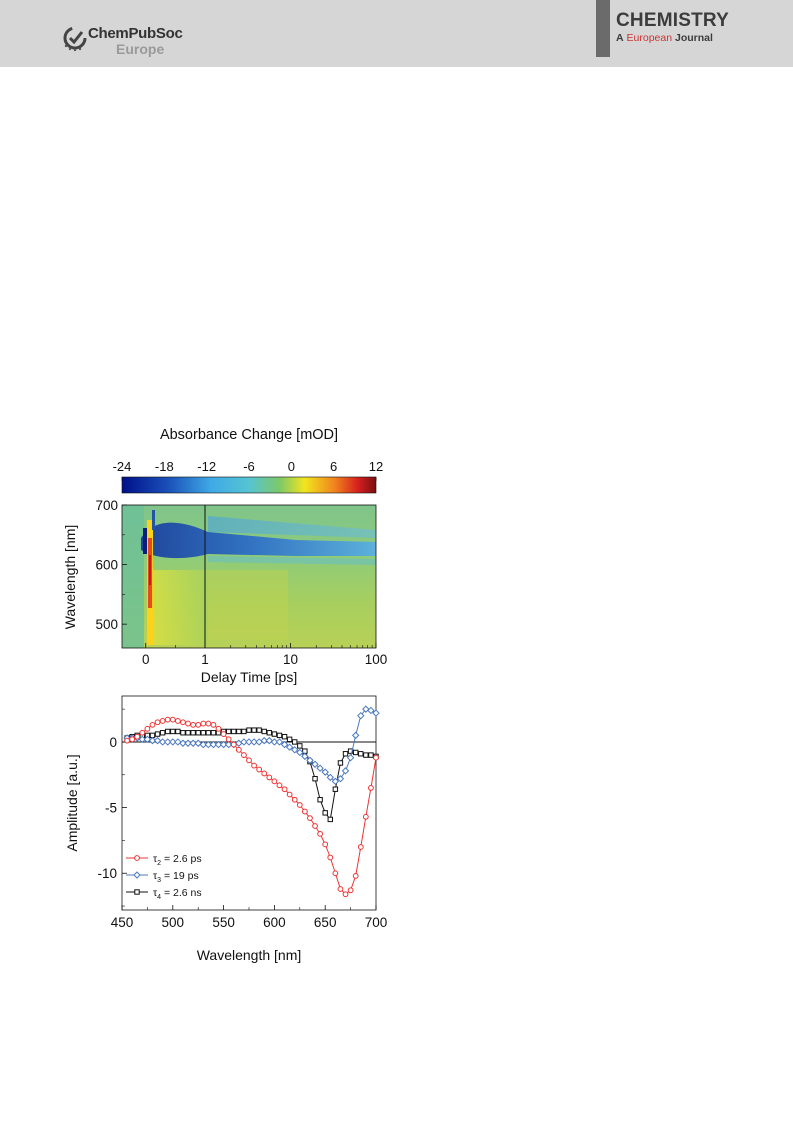  Describe the element at coordinates (249, 466) in the screenshot. I see `colorbar-tick-label: -6` at that location.